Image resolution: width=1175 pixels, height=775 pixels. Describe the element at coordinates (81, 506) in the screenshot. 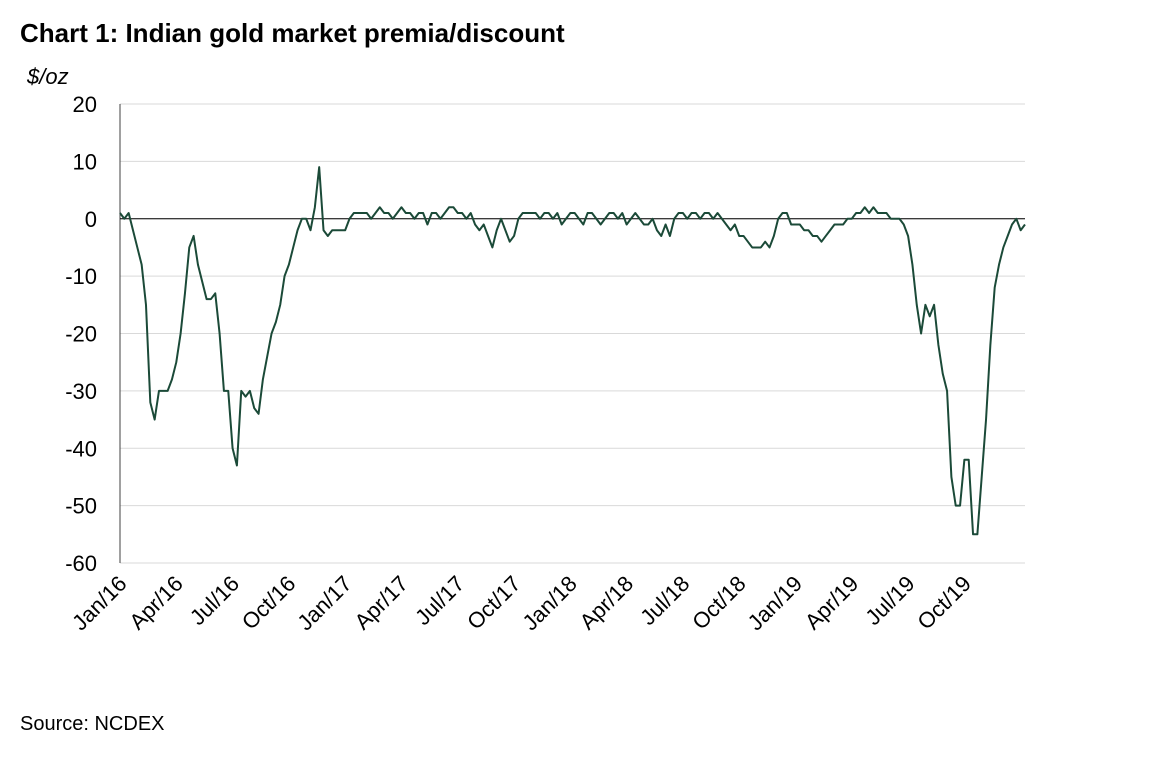

I see `y-tick-label: -50` at that location.